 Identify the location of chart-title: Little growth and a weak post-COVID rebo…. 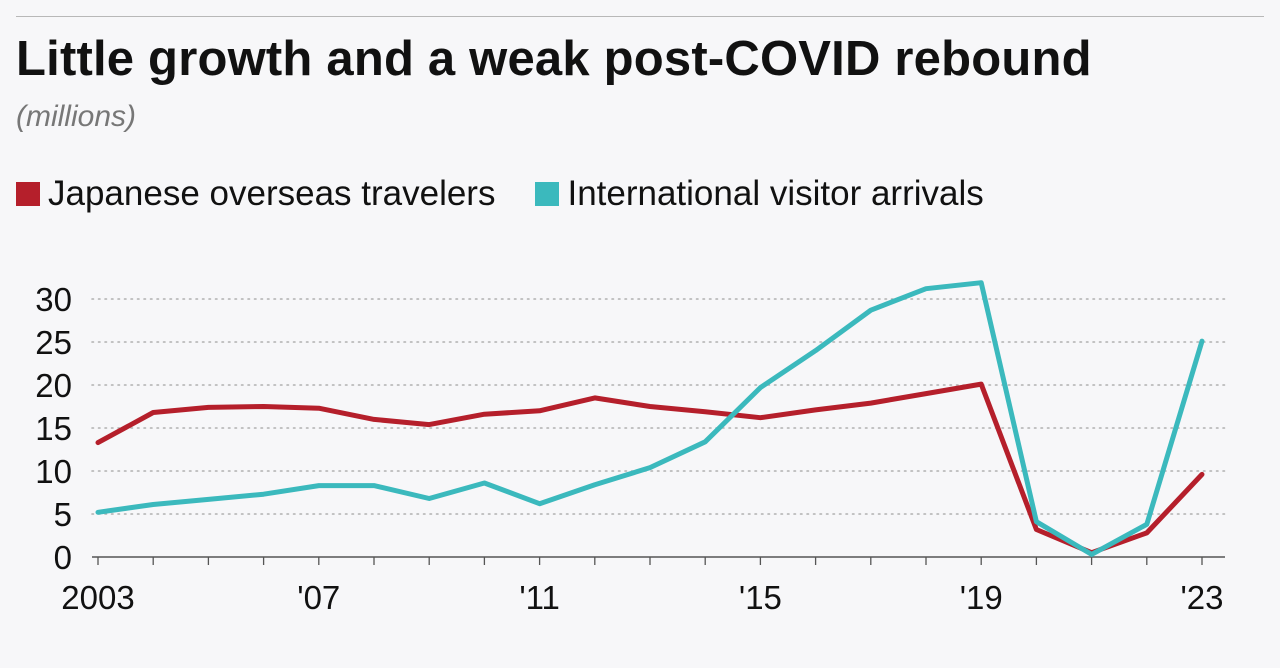
(554, 59).